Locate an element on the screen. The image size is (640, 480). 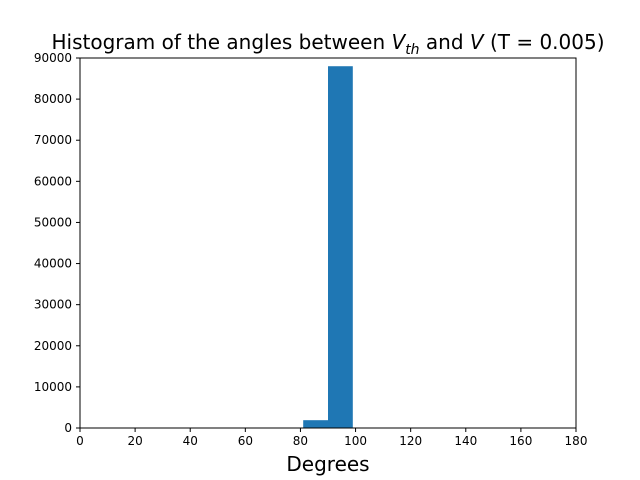
x-tick-label: 60 is located at coordinates (245, 441).